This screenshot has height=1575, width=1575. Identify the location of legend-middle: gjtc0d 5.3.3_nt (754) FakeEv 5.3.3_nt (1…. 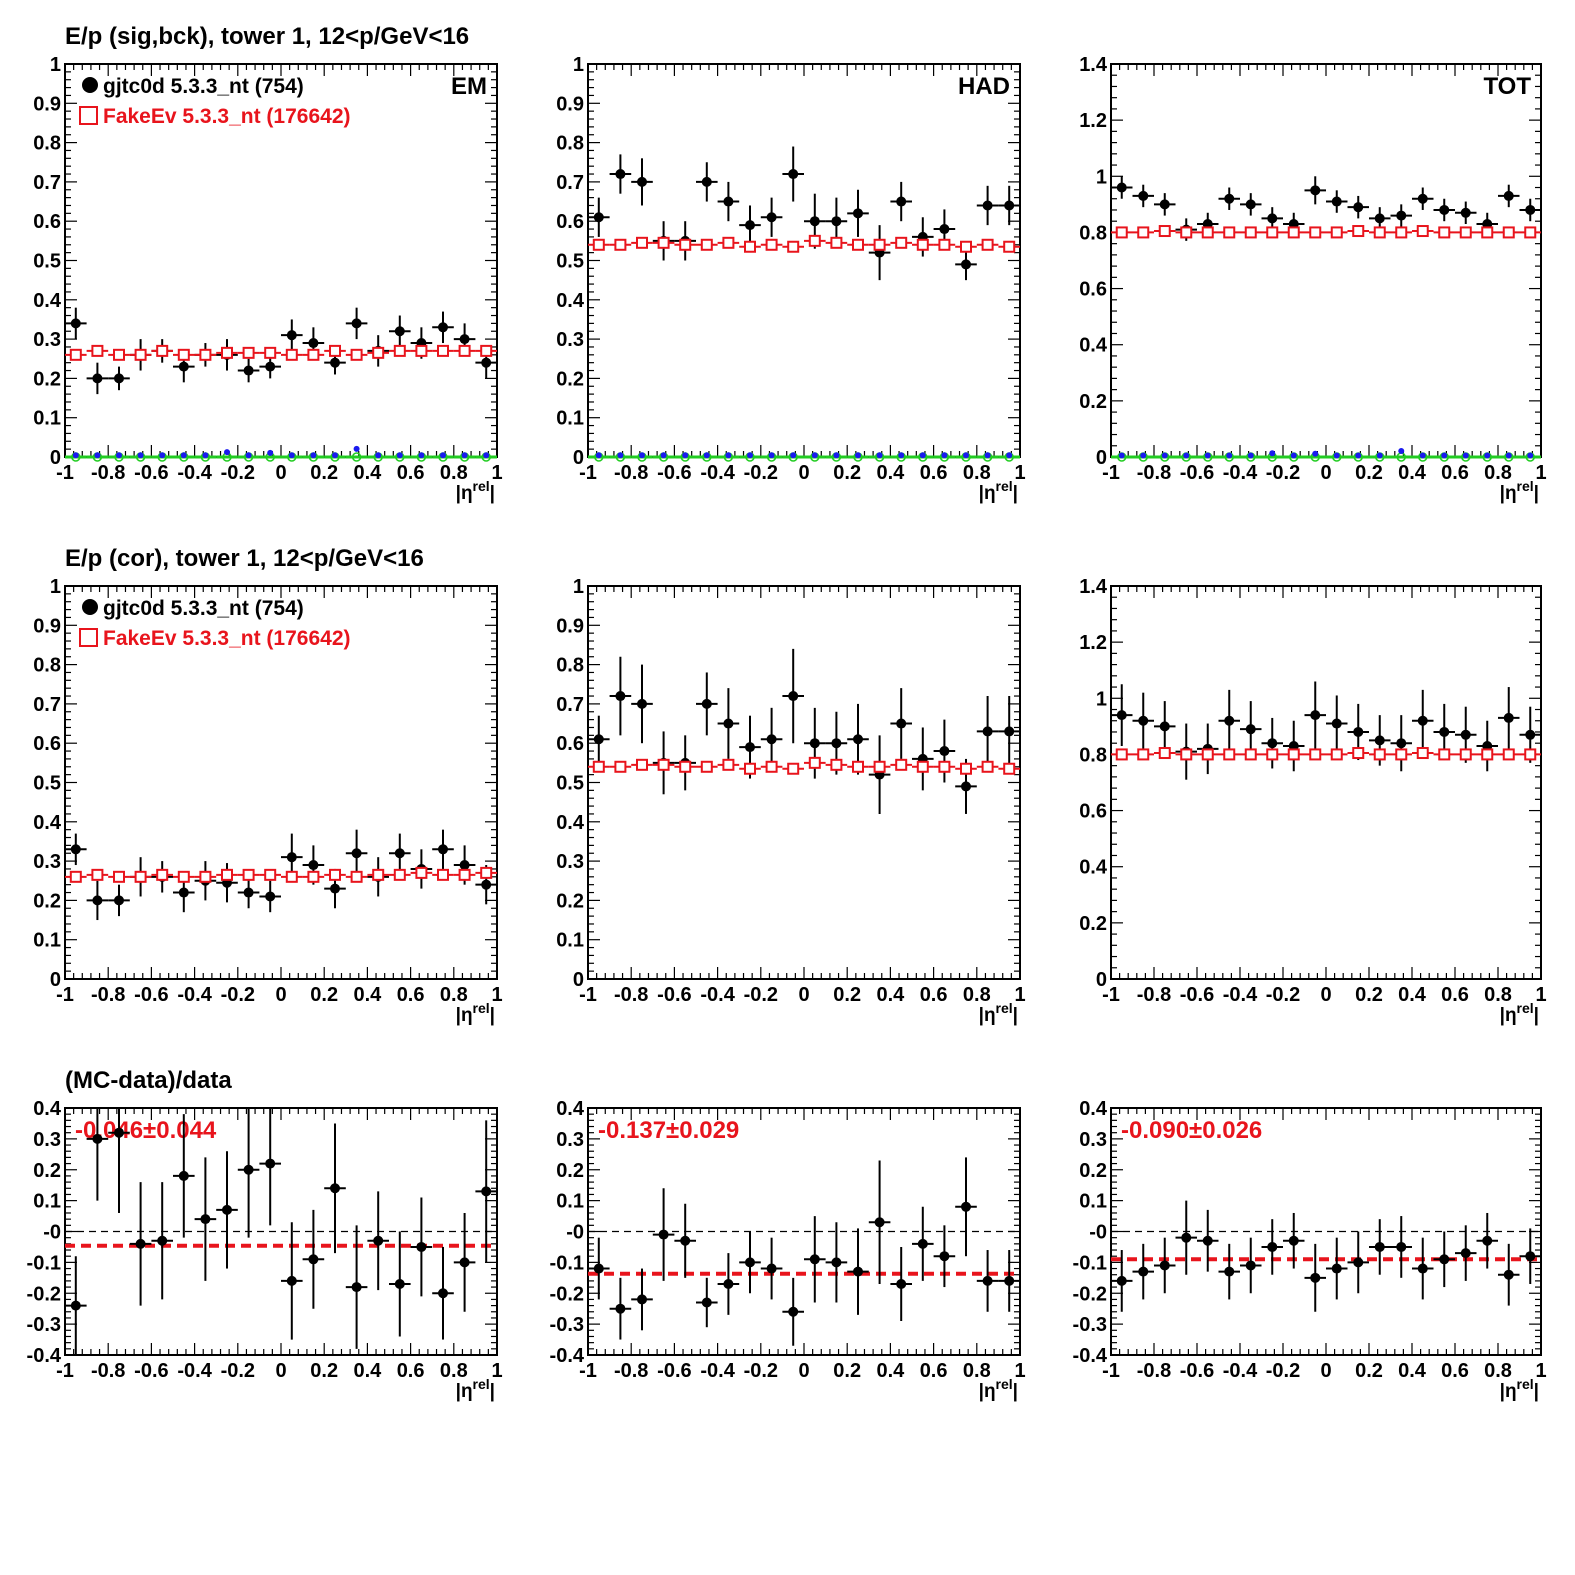
(215, 623).